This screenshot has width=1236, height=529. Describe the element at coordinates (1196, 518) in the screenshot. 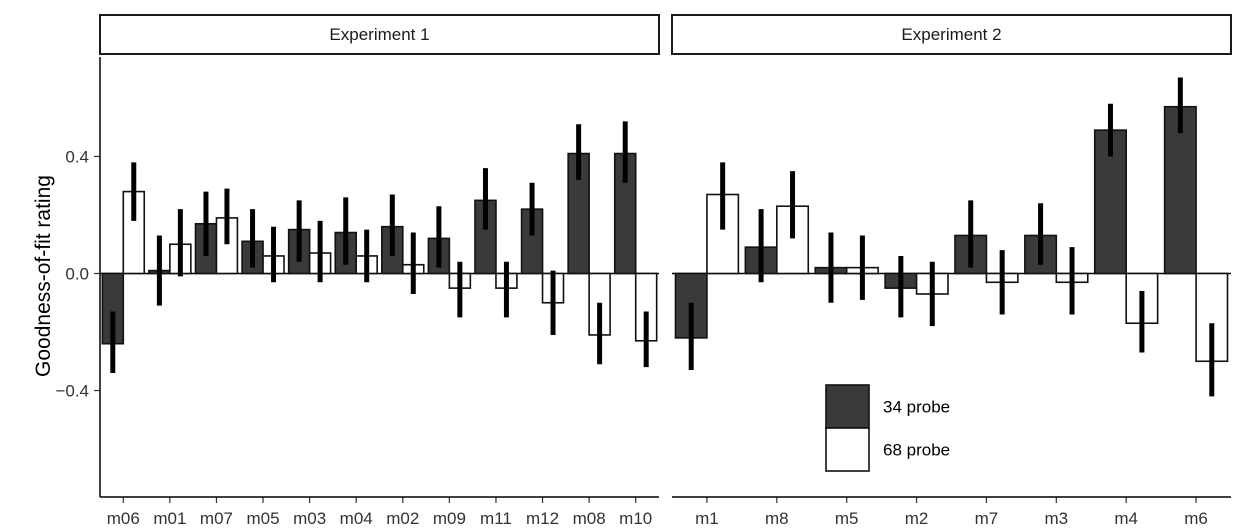

I see `x-tick-label: m6` at that location.